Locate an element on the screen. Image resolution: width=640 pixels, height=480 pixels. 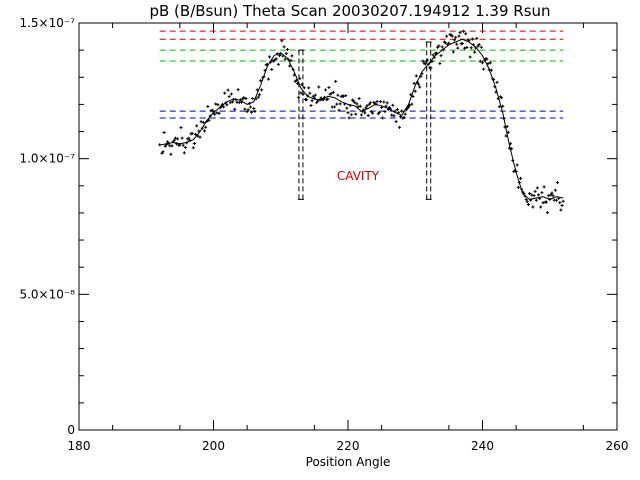
y-tick-label: 0 is located at coordinates (71, 430).